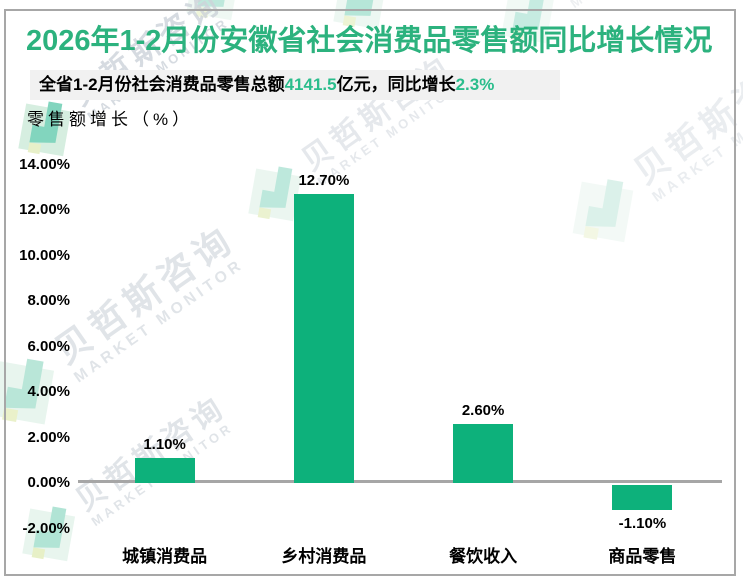  Describe the element at coordinates (310, 84) in the screenshot. I see `subtitle-total-value: 4141.5` at that location.